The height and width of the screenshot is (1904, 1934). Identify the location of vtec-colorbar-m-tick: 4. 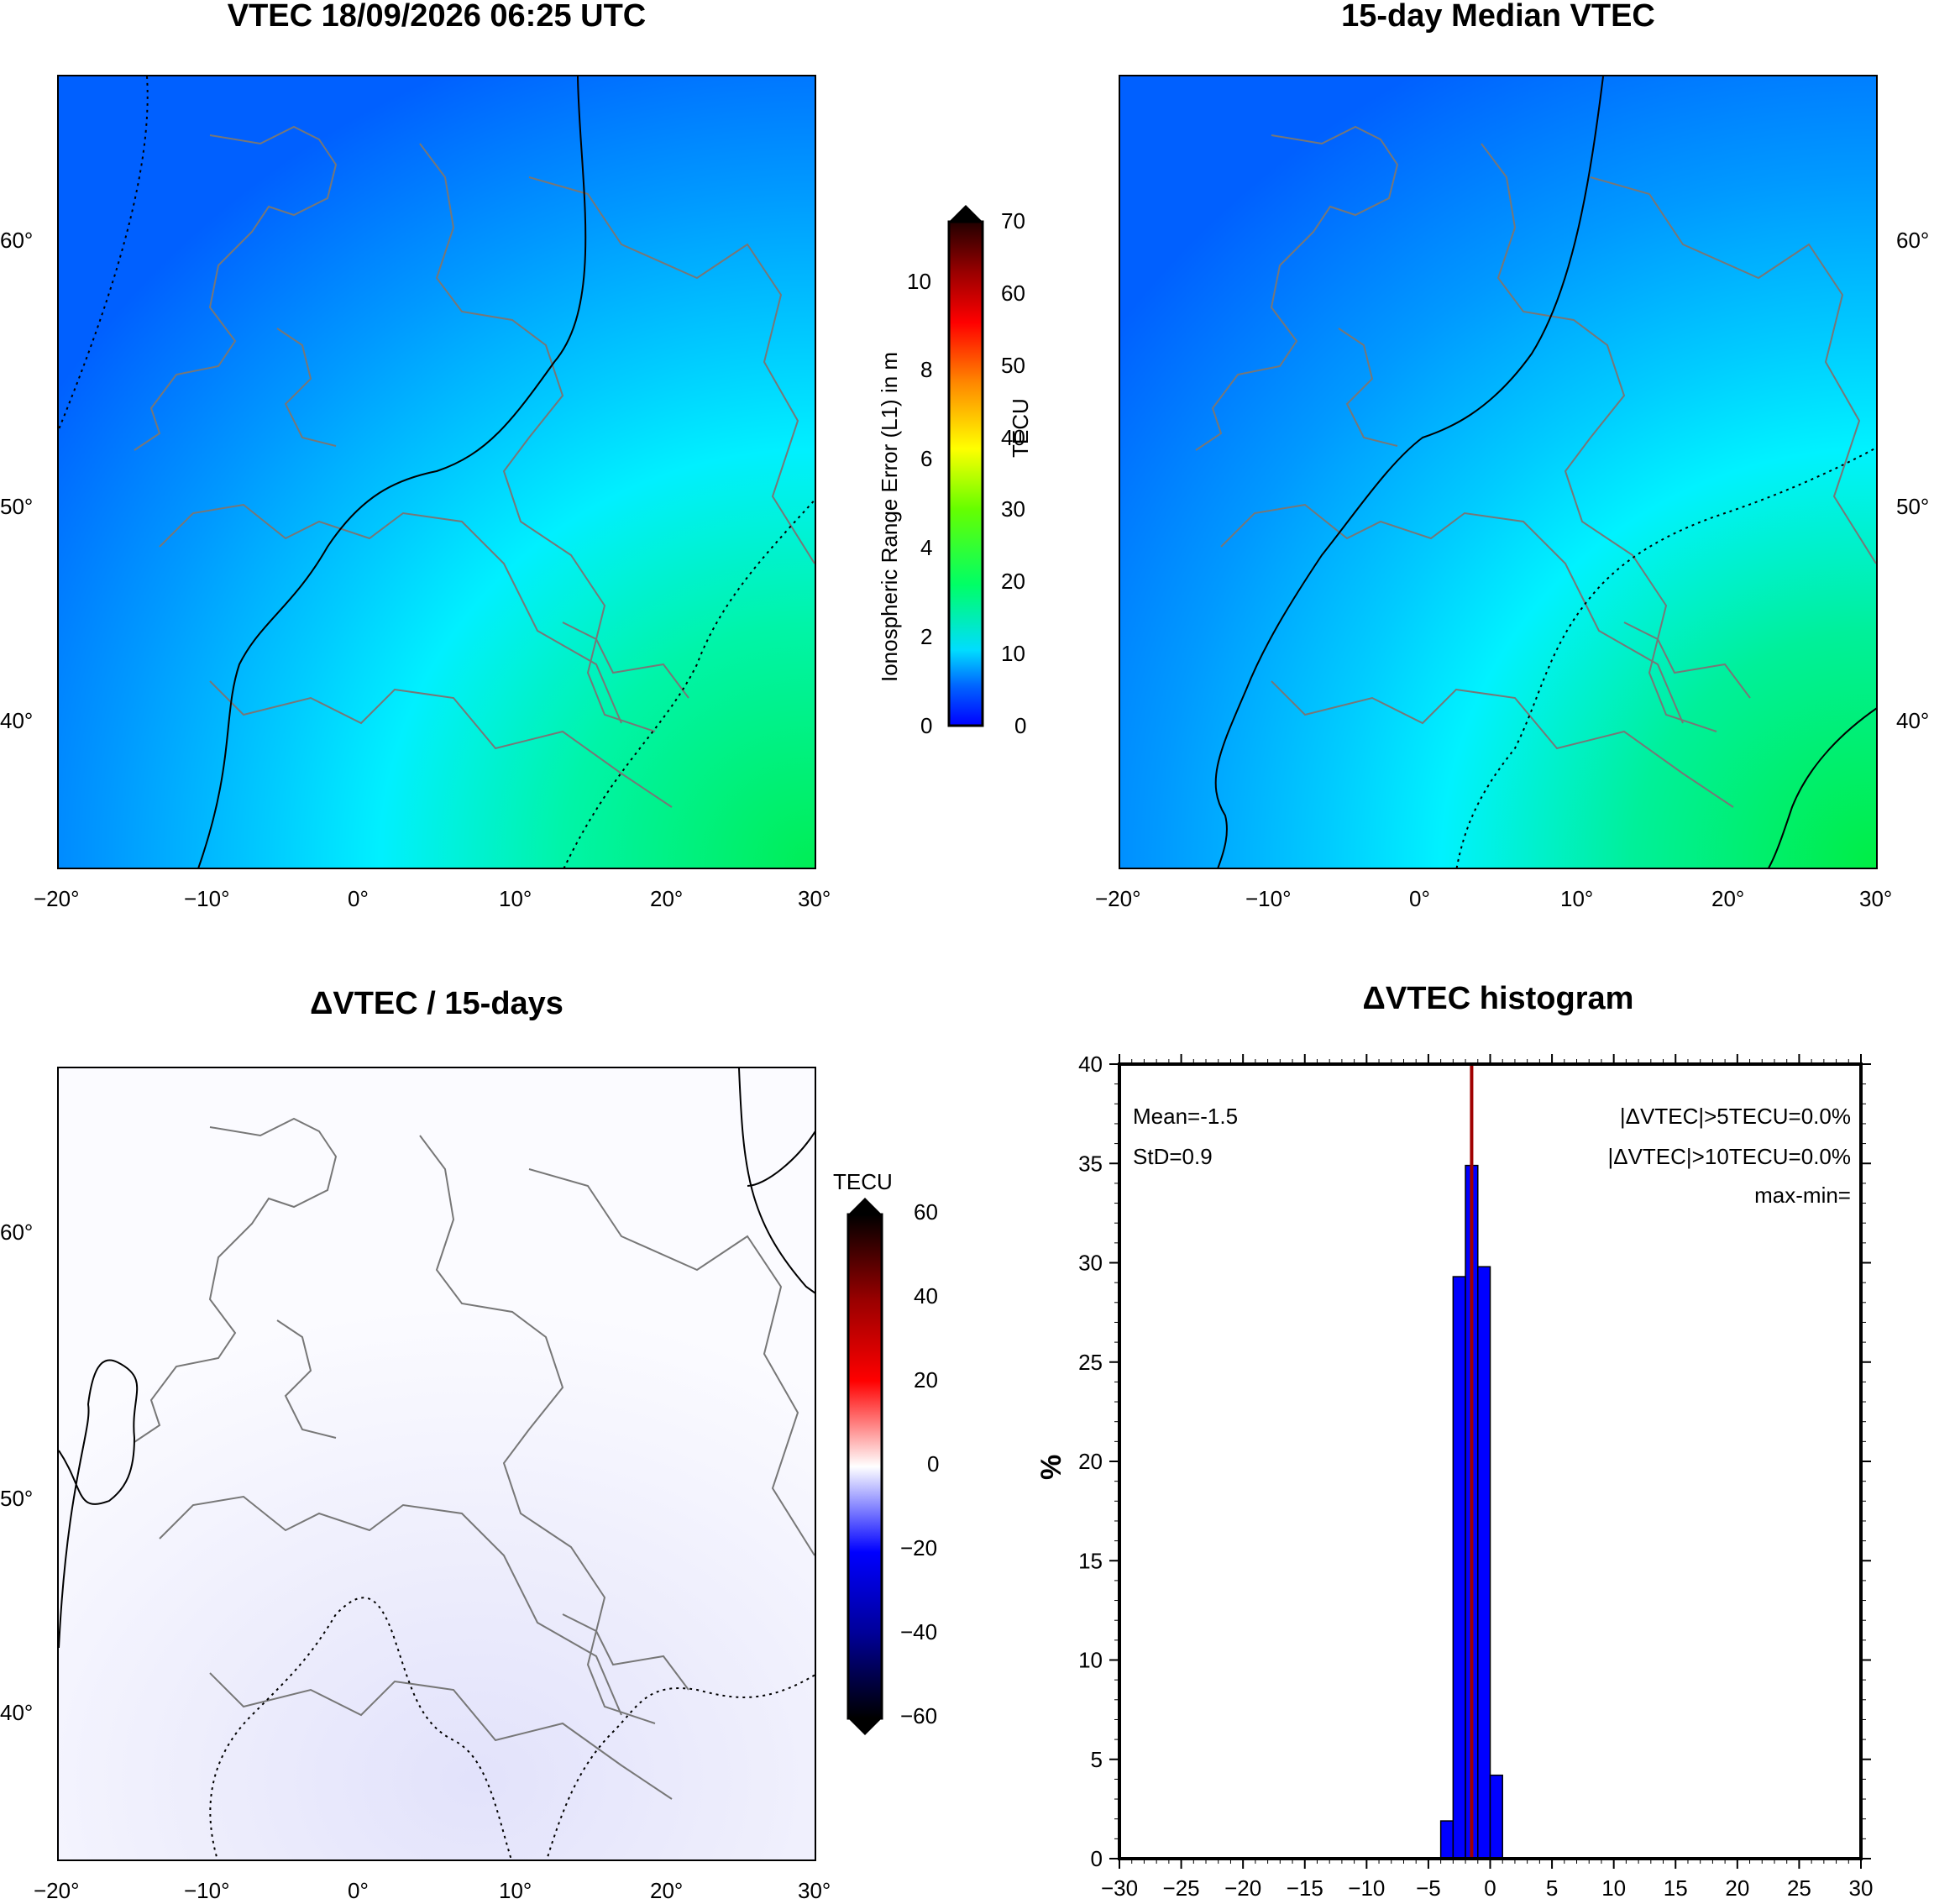
(926, 547).